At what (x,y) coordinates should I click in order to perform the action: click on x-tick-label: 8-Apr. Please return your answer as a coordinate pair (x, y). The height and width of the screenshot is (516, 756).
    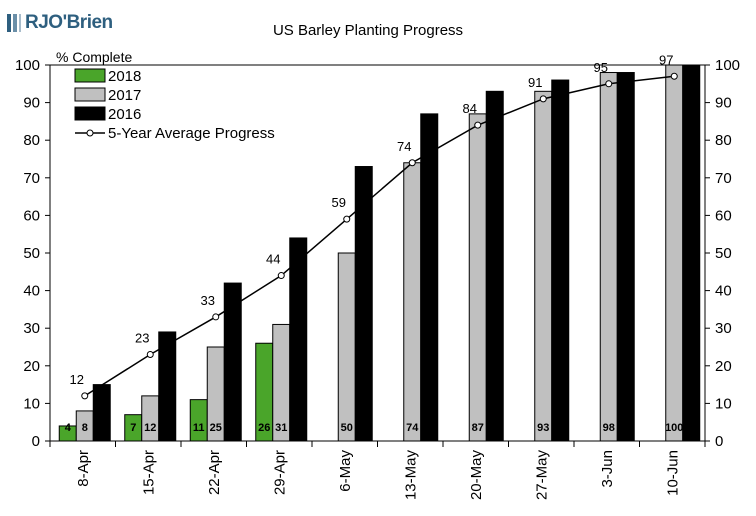
    Looking at the image, I should click on (83, 468).